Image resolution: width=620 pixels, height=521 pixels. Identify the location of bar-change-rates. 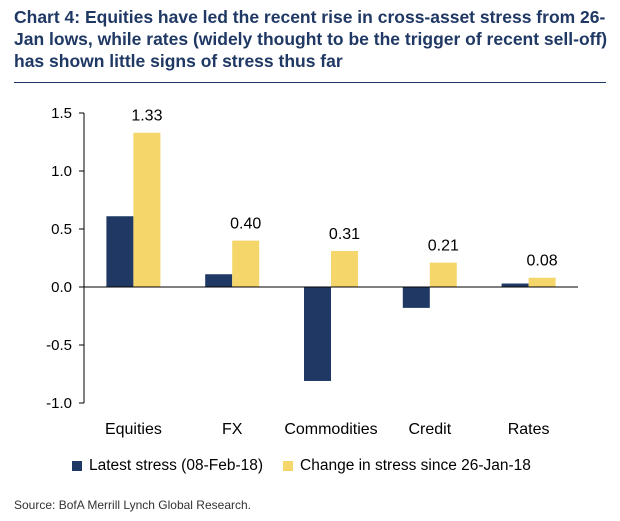
(542, 282).